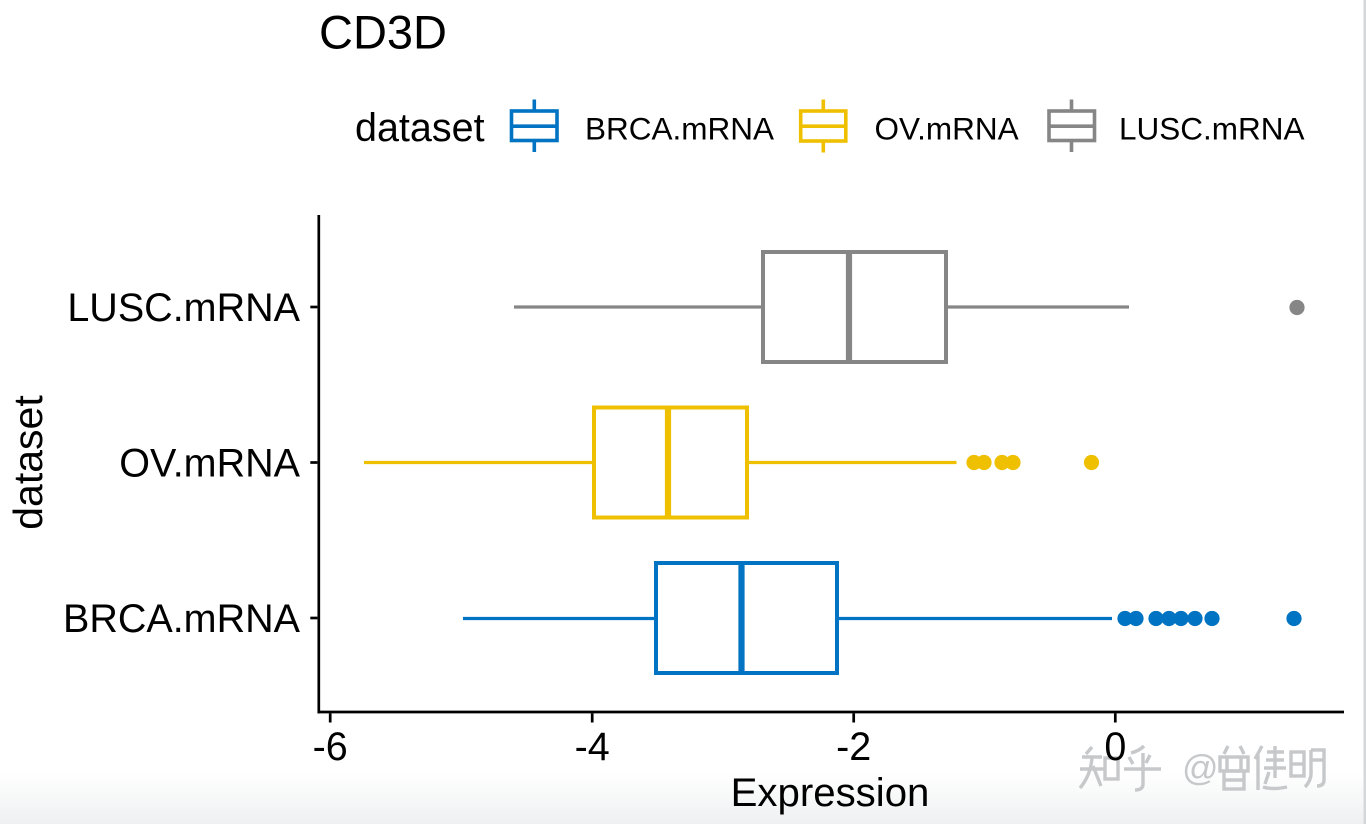 Image resolution: width=1366 pixels, height=824 pixels. What do you see at coordinates (1115, 747) in the screenshot?
I see `svg-text: 0` at bounding box center [1115, 747].